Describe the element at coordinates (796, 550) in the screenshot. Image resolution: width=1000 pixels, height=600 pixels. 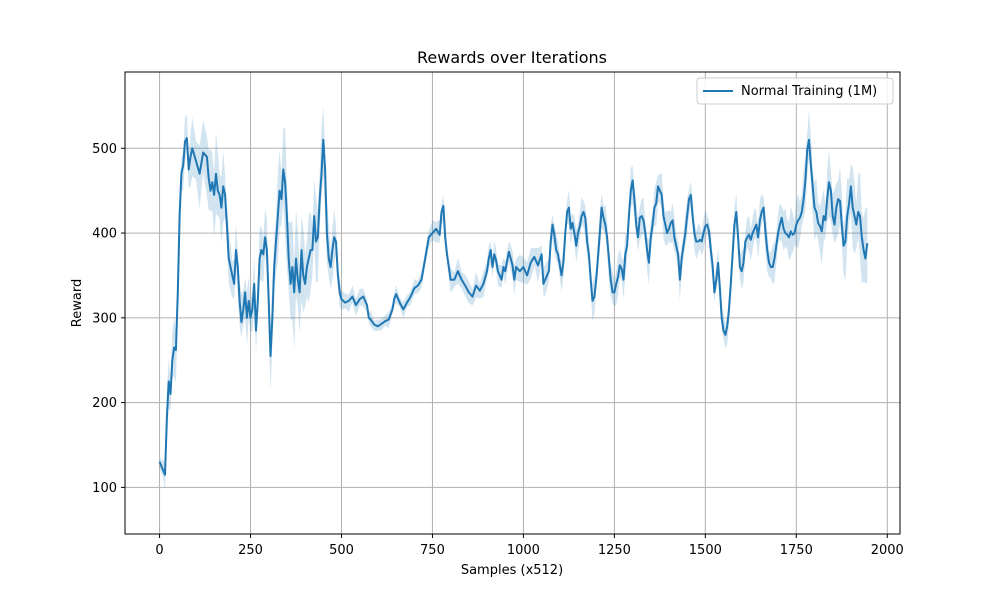
I see `x-tick-label: 1750` at that location.